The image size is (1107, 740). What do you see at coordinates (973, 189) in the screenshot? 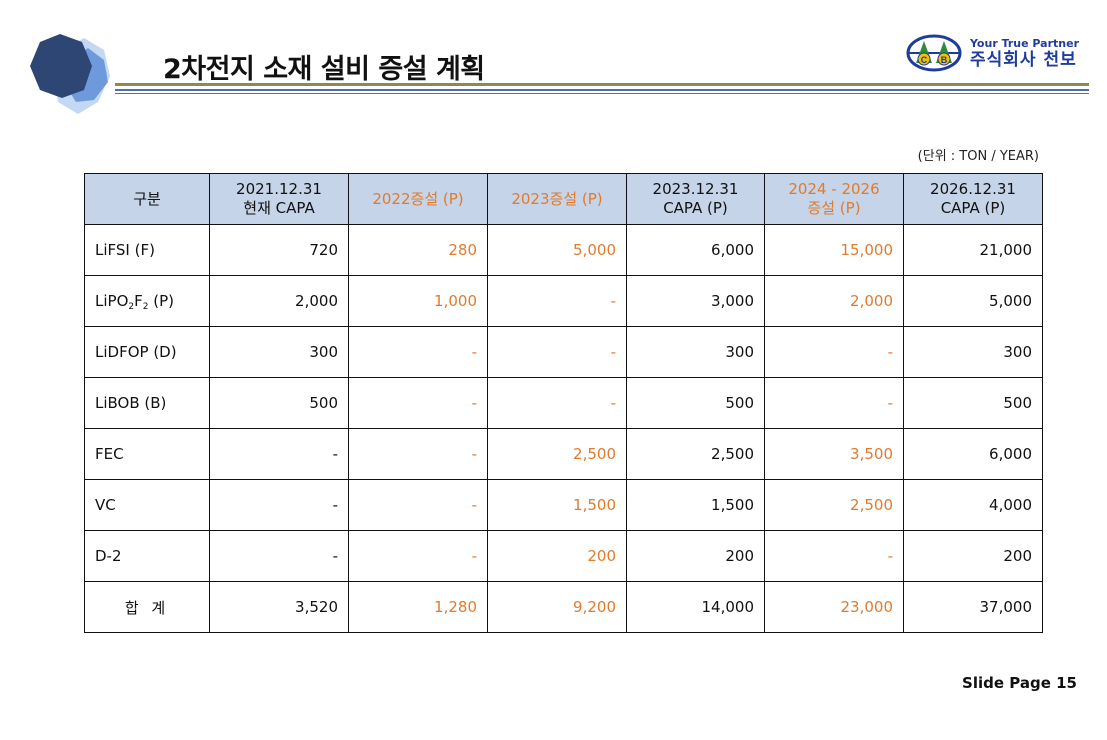
I see `column-header-line: 2026.12.31` at bounding box center [973, 189].